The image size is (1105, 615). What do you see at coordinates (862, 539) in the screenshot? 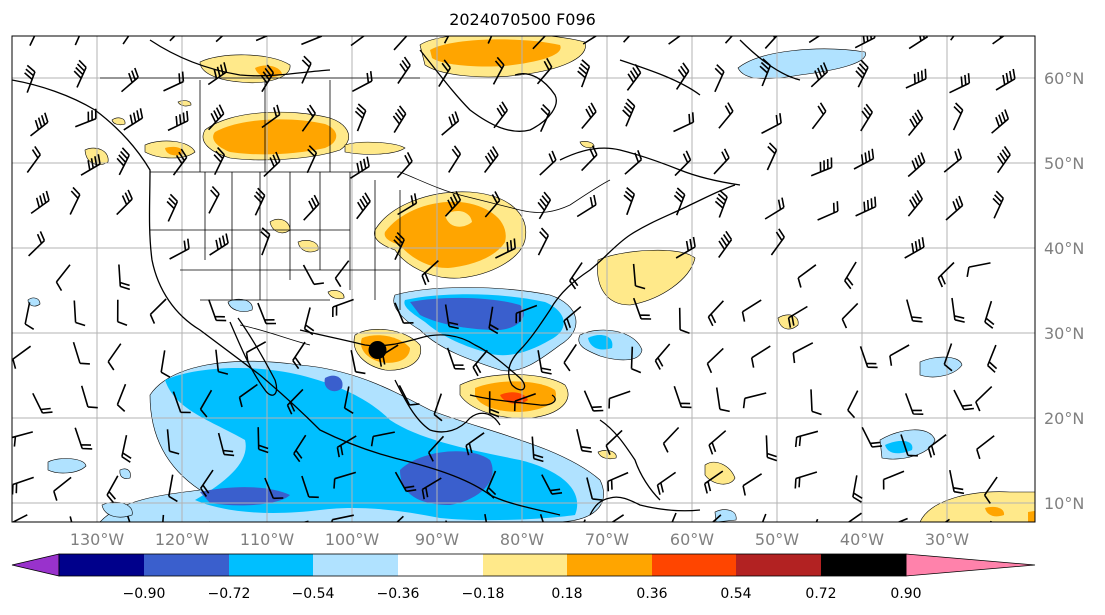
I see `lon-label: 40°W` at bounding box center [862, 539].